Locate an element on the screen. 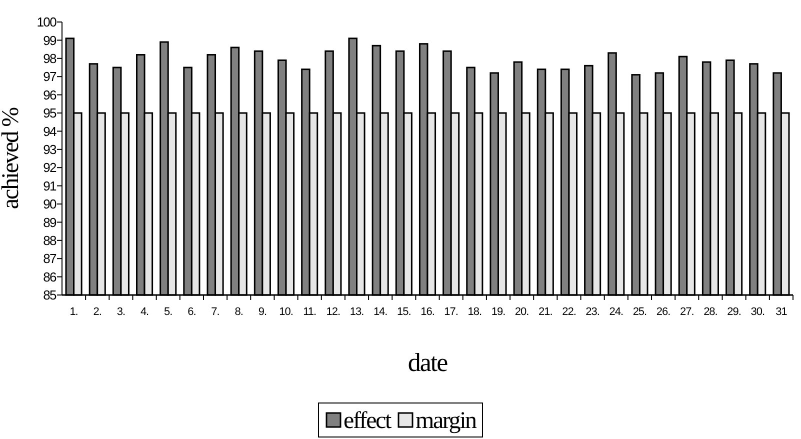 The height and width of the screenshot is (439, 801). x-tick-label: 30. is located at coordinates (757, 312).